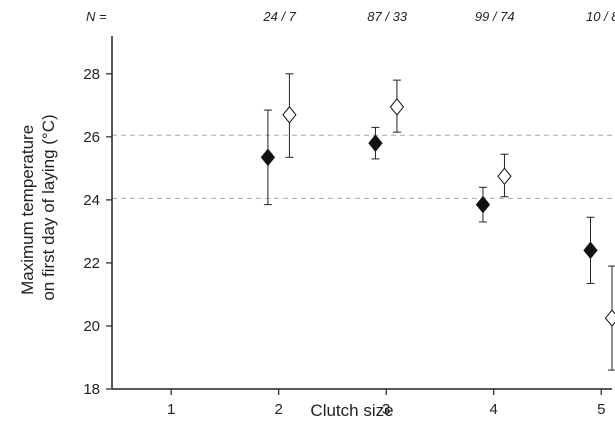 This screenshot has width=615, height=426. I want to click on x-tick-label: 4, so click(494, 409).